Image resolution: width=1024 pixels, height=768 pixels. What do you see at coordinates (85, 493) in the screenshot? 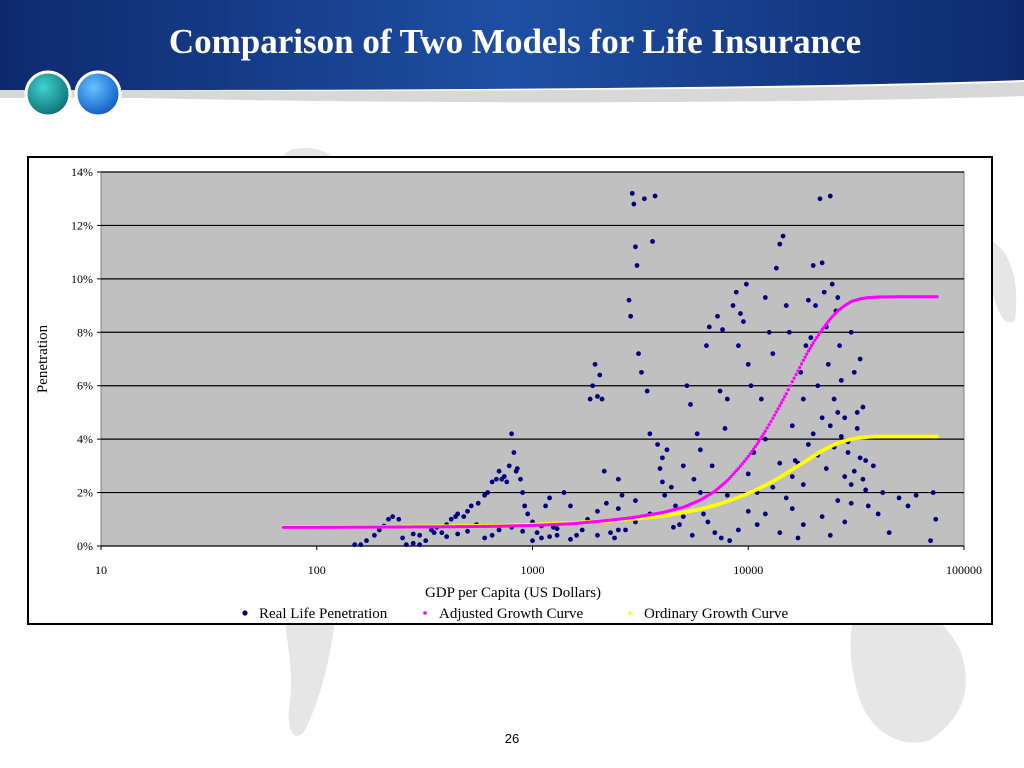
I see `y-tick-label: 2%` at bounding box center [85, 493].